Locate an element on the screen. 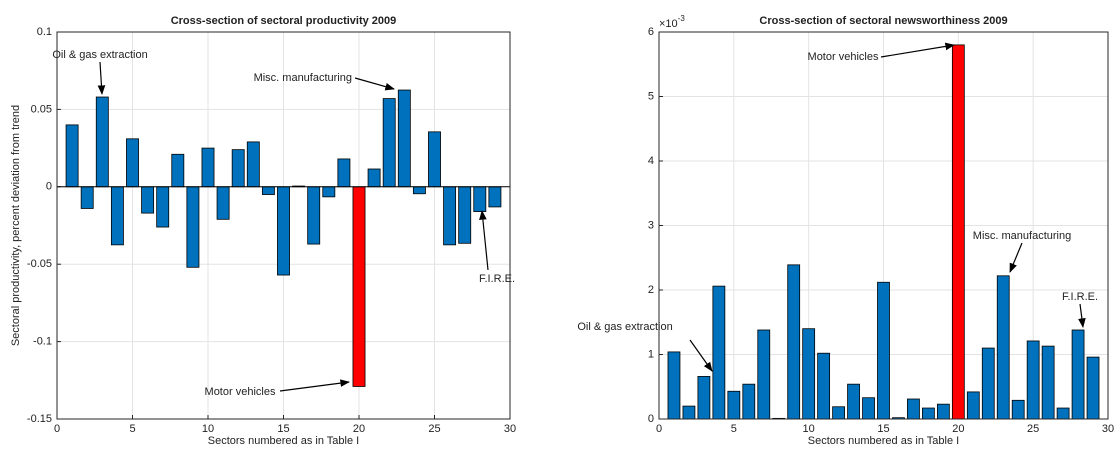 This screenshot has height=450, width=1115. annotation: Misc. manufacturing is located at coordinates (303, 78).